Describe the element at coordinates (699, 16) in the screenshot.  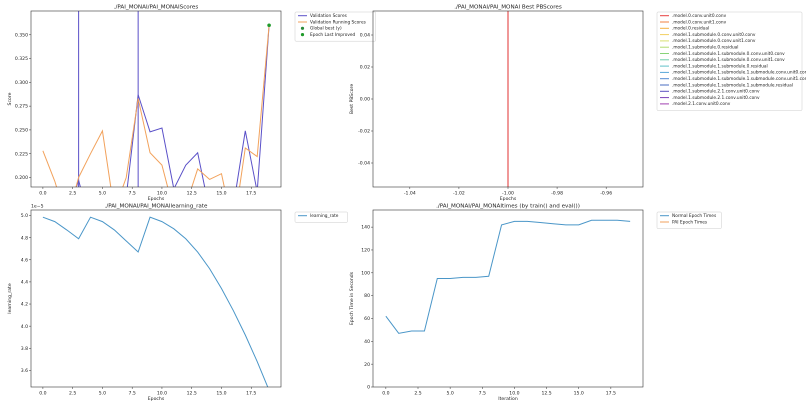
I see `legend-entry: .model.0.conv.unit0.conv` at that location.